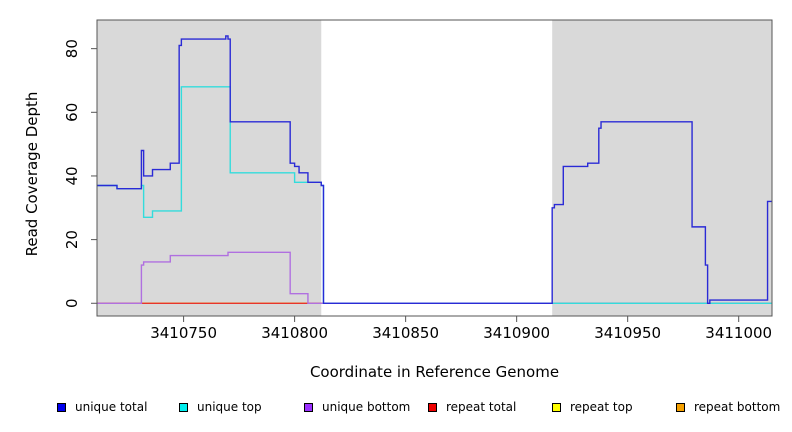 This screenshot has height=432, width=792. What do you see at coordinates (516, 333) in the screenshot?
I see `x-tick-label: 3410900` at bounding box center [516, 333].